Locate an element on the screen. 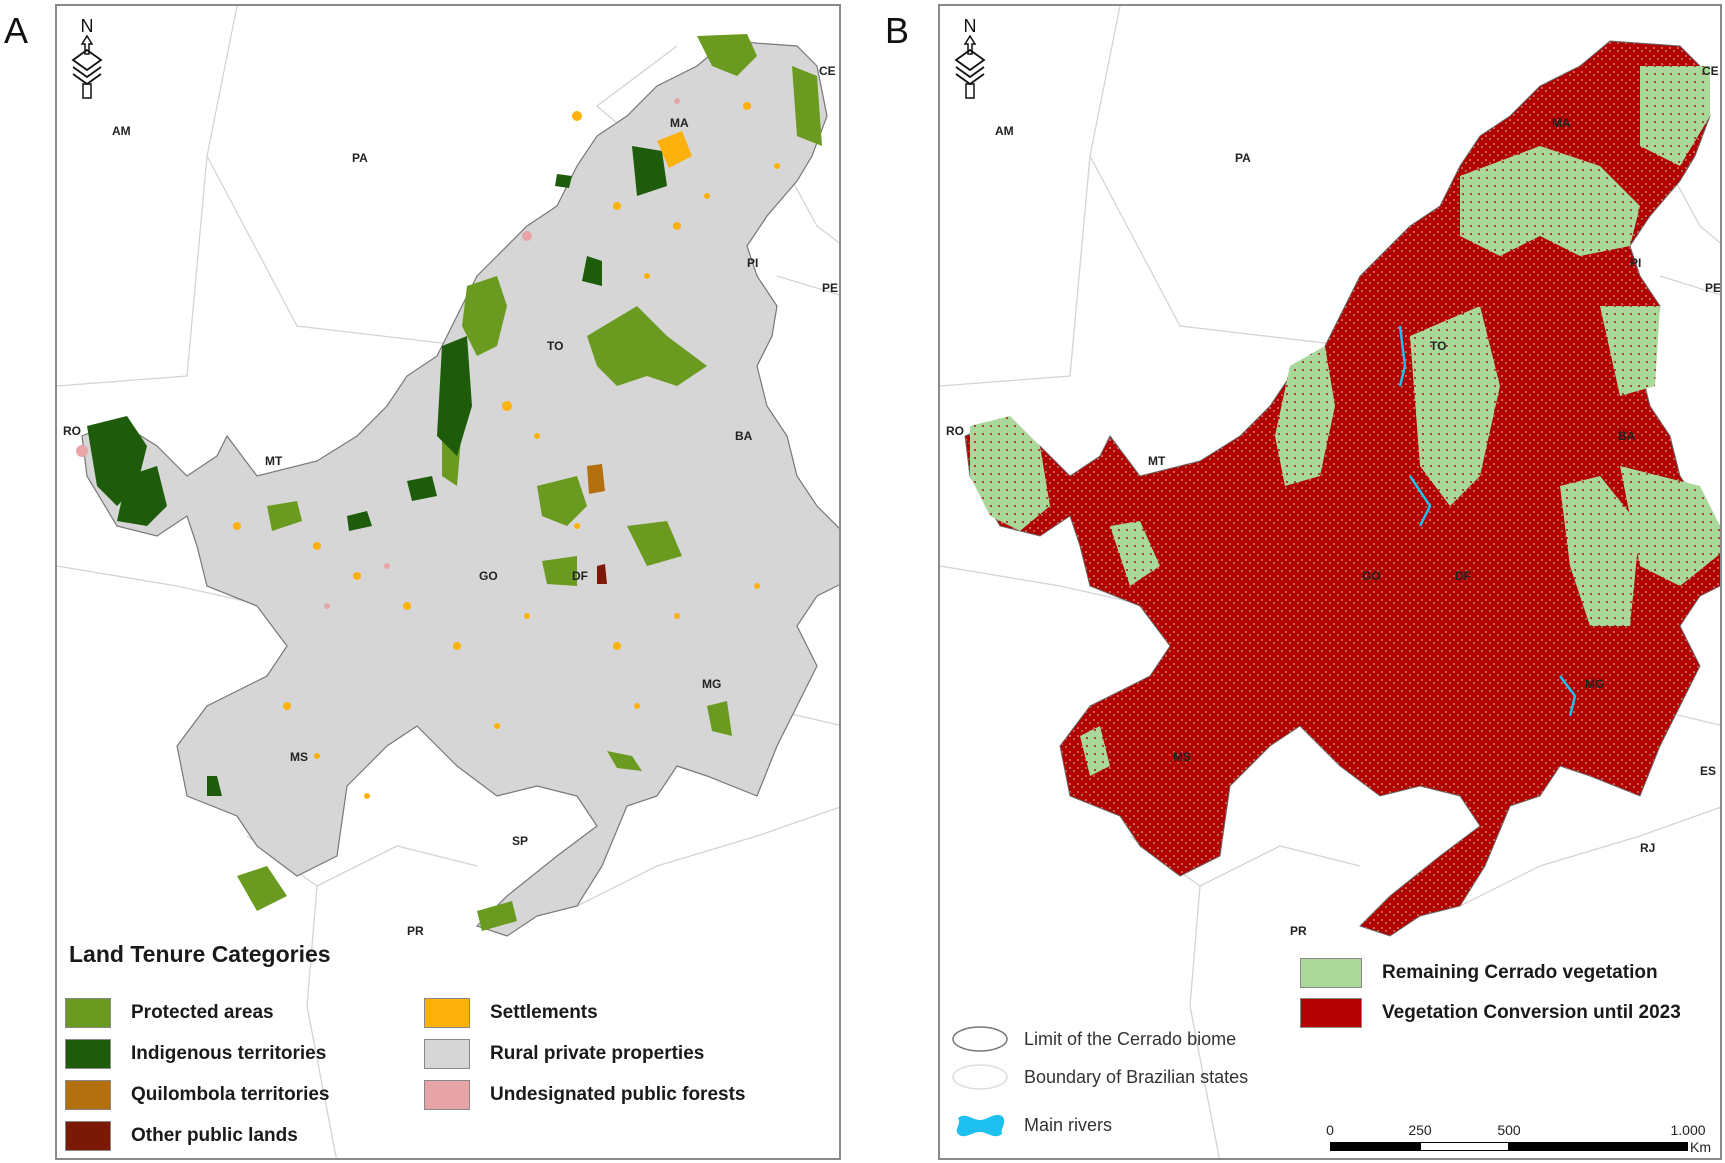 Image resolution: width=1725 pixels, height=1163 pixels. legend-item-state-boundary: Boundary of Brazilian states is located at coordinates (1099, 1077).